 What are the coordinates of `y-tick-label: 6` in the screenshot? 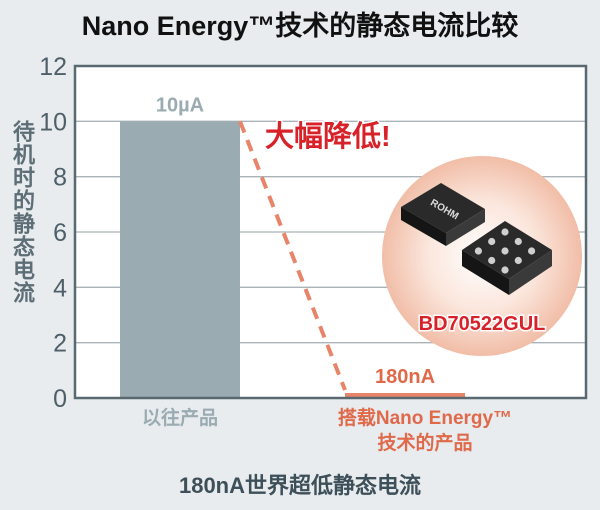 It's located at (60, 233).